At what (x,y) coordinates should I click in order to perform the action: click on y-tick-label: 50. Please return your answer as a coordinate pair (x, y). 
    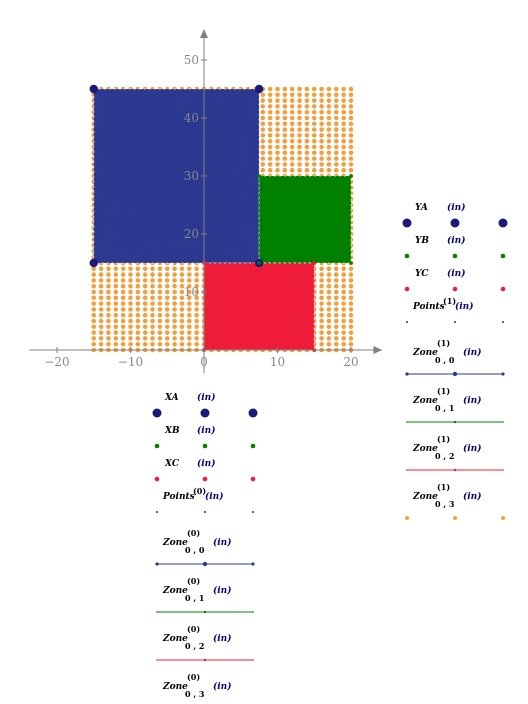
    Looking at the image, I should click on (191, 60).